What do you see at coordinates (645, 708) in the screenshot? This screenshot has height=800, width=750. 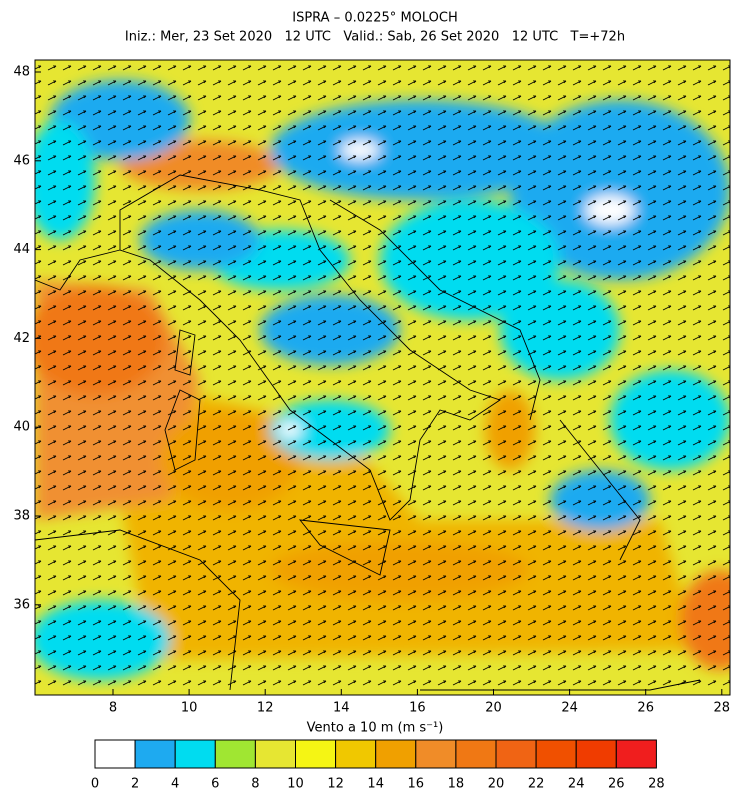 I see `lon-label: 26` at bounding box center [645, 708].